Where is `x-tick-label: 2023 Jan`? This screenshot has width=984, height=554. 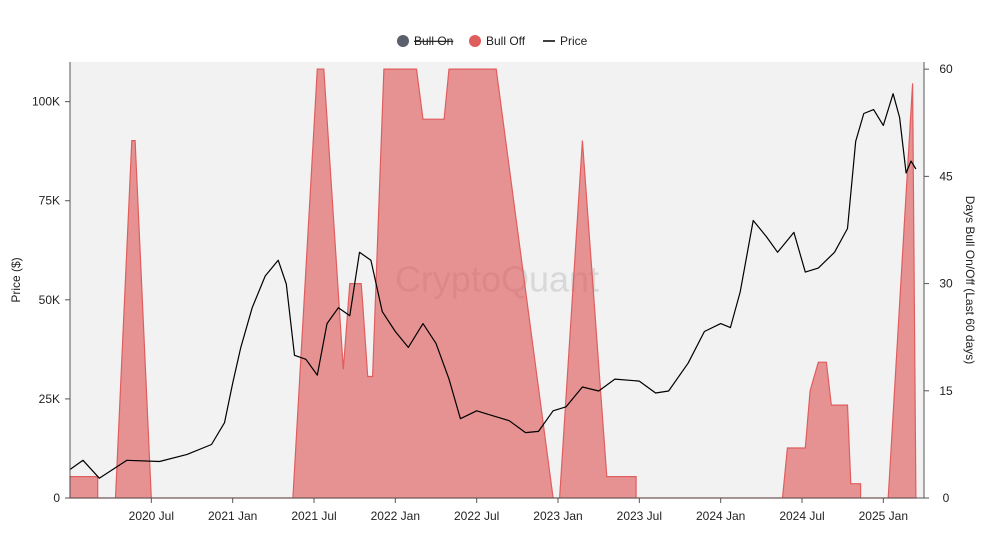 x-tick-label: 2023 Jan is located at coordinates (557, 516).